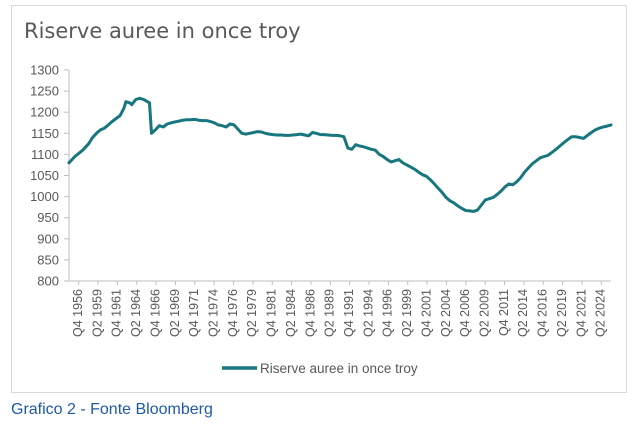  I want to click on y-axis: 800 850 900 950 1000 1050 1100 1150 1200 1250 1300, so click(50, 176).